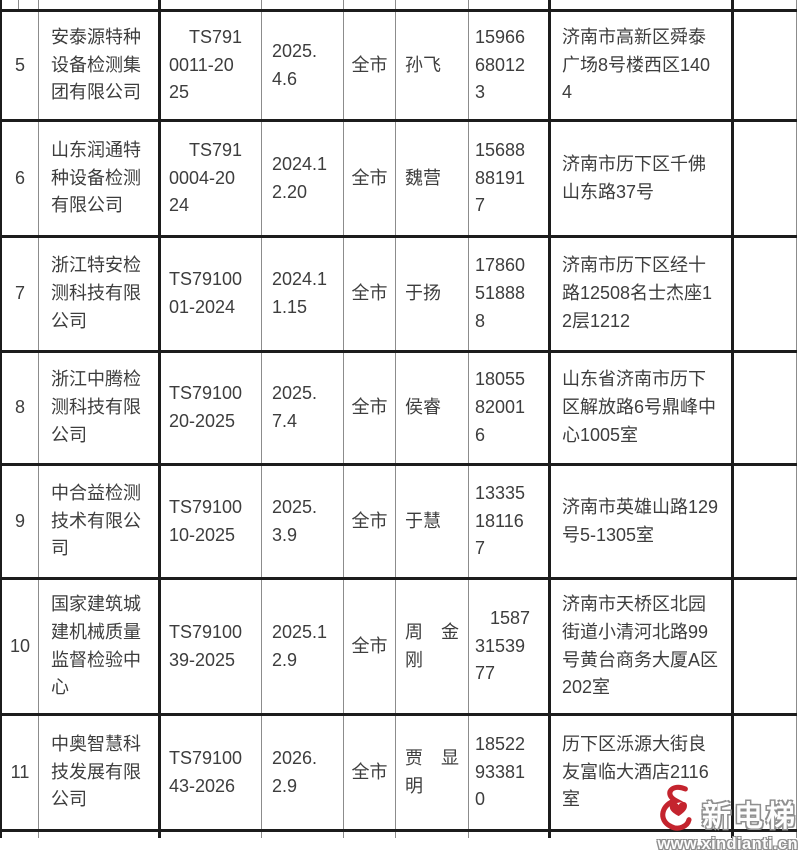 Image resolution: width=800 pixels, height=862 pixels. What do you see at coordinates (432, 178) in the screenshot?
I see `cell-contact-name: 魏营` at bounding box center [432, 178].